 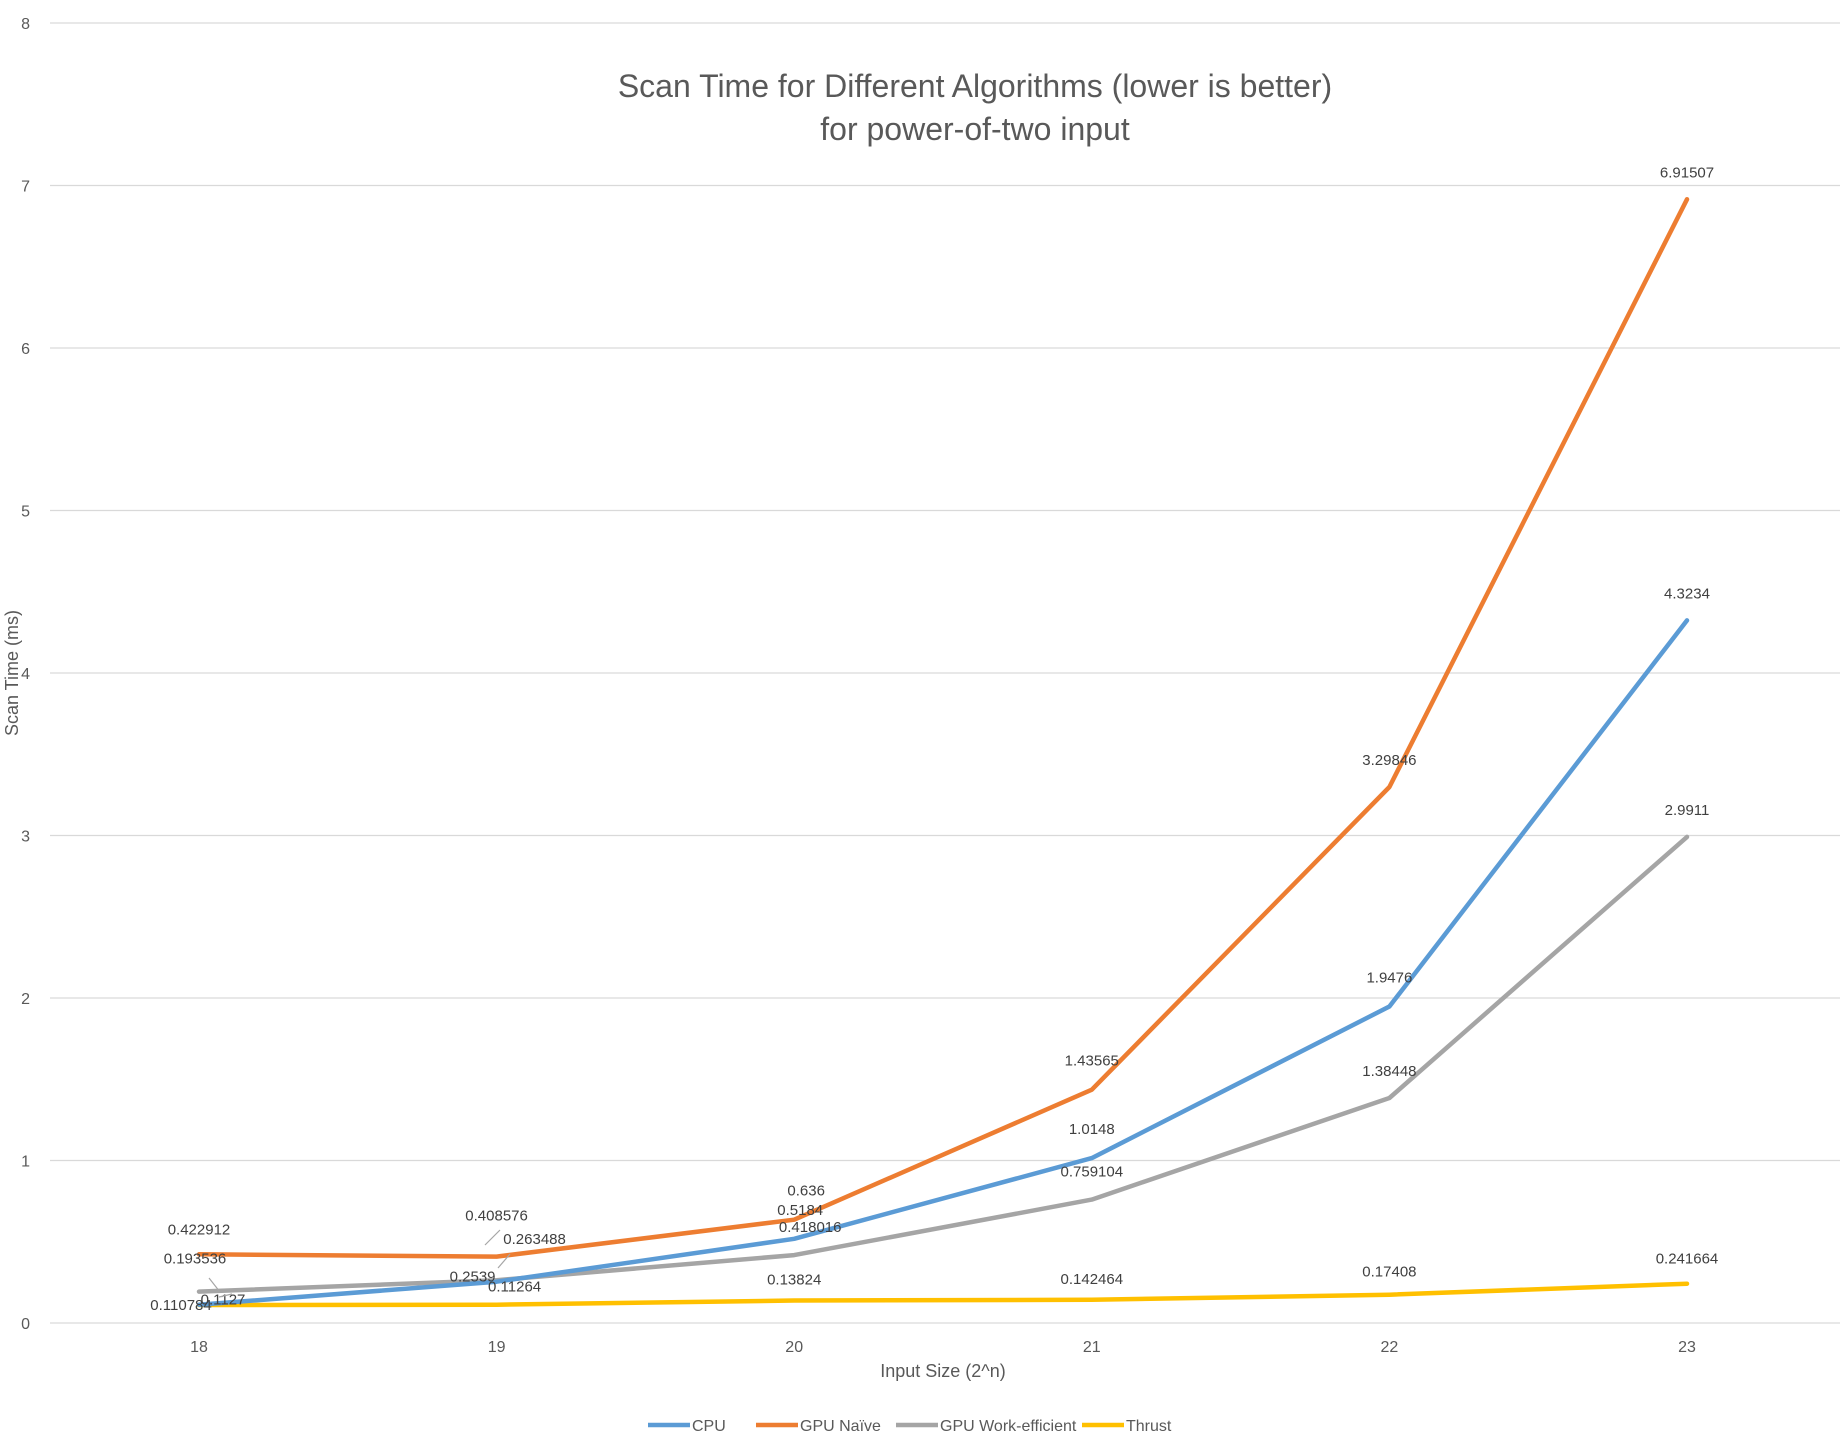 I want to click on data-label-thrust-20: 0.13824, so click(x=794, y=1280).